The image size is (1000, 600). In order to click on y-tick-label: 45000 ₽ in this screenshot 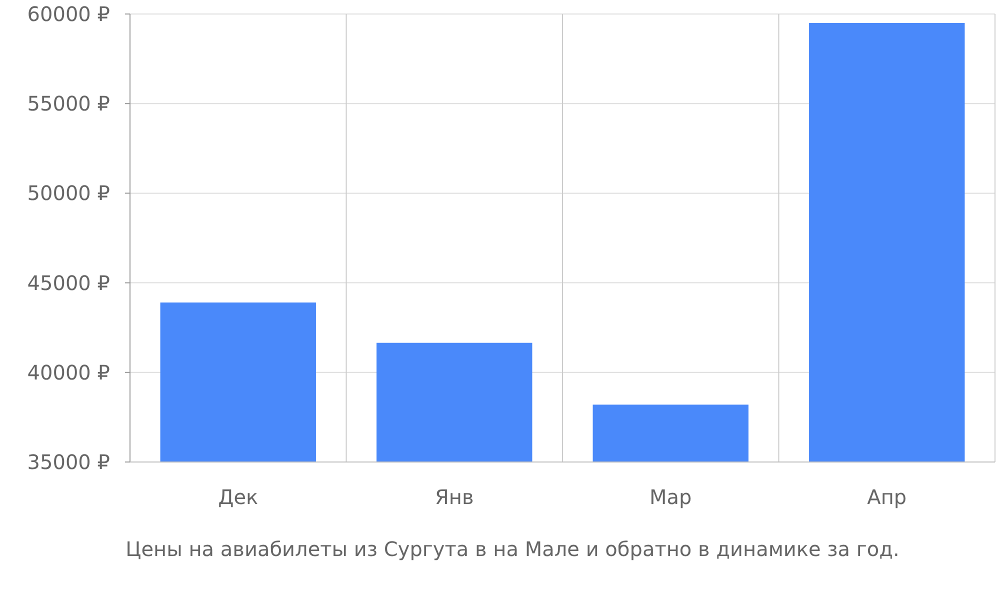, I will do `click(68, 282)`.